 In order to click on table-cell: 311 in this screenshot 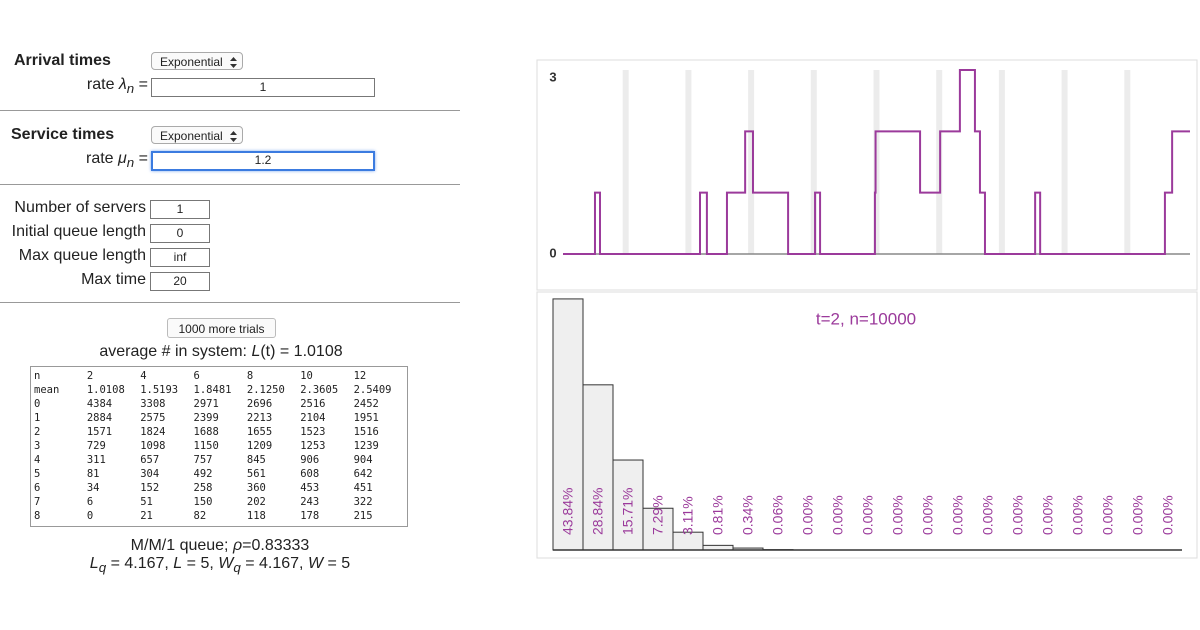, I will do `click(96, 460)`.